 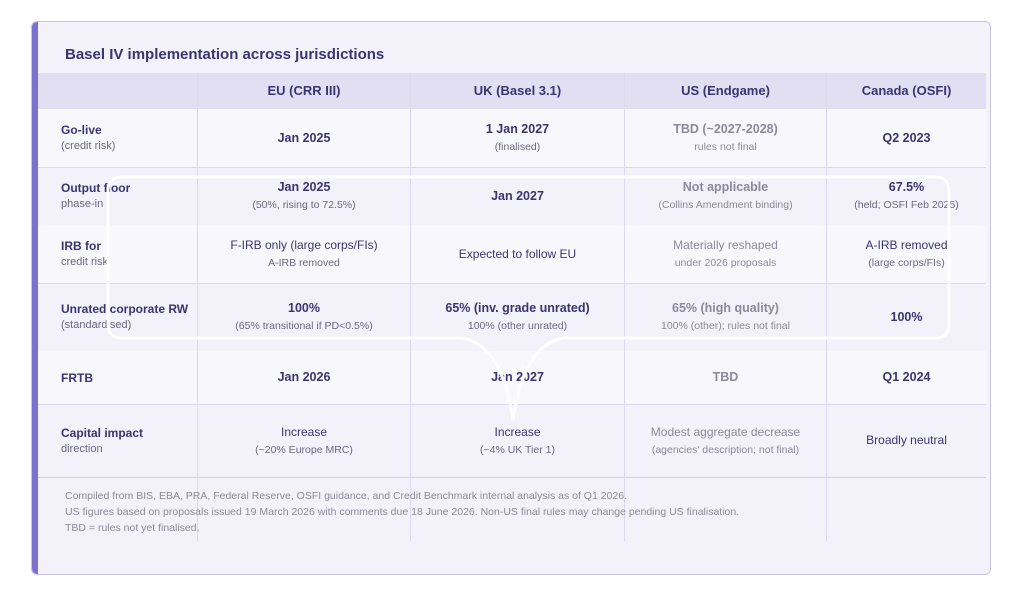 What do you see at coordinates (725, 431) in the screenshot?
I see `cell-main-text: Modest aggregate decrease` at bounding box center [725, 431].